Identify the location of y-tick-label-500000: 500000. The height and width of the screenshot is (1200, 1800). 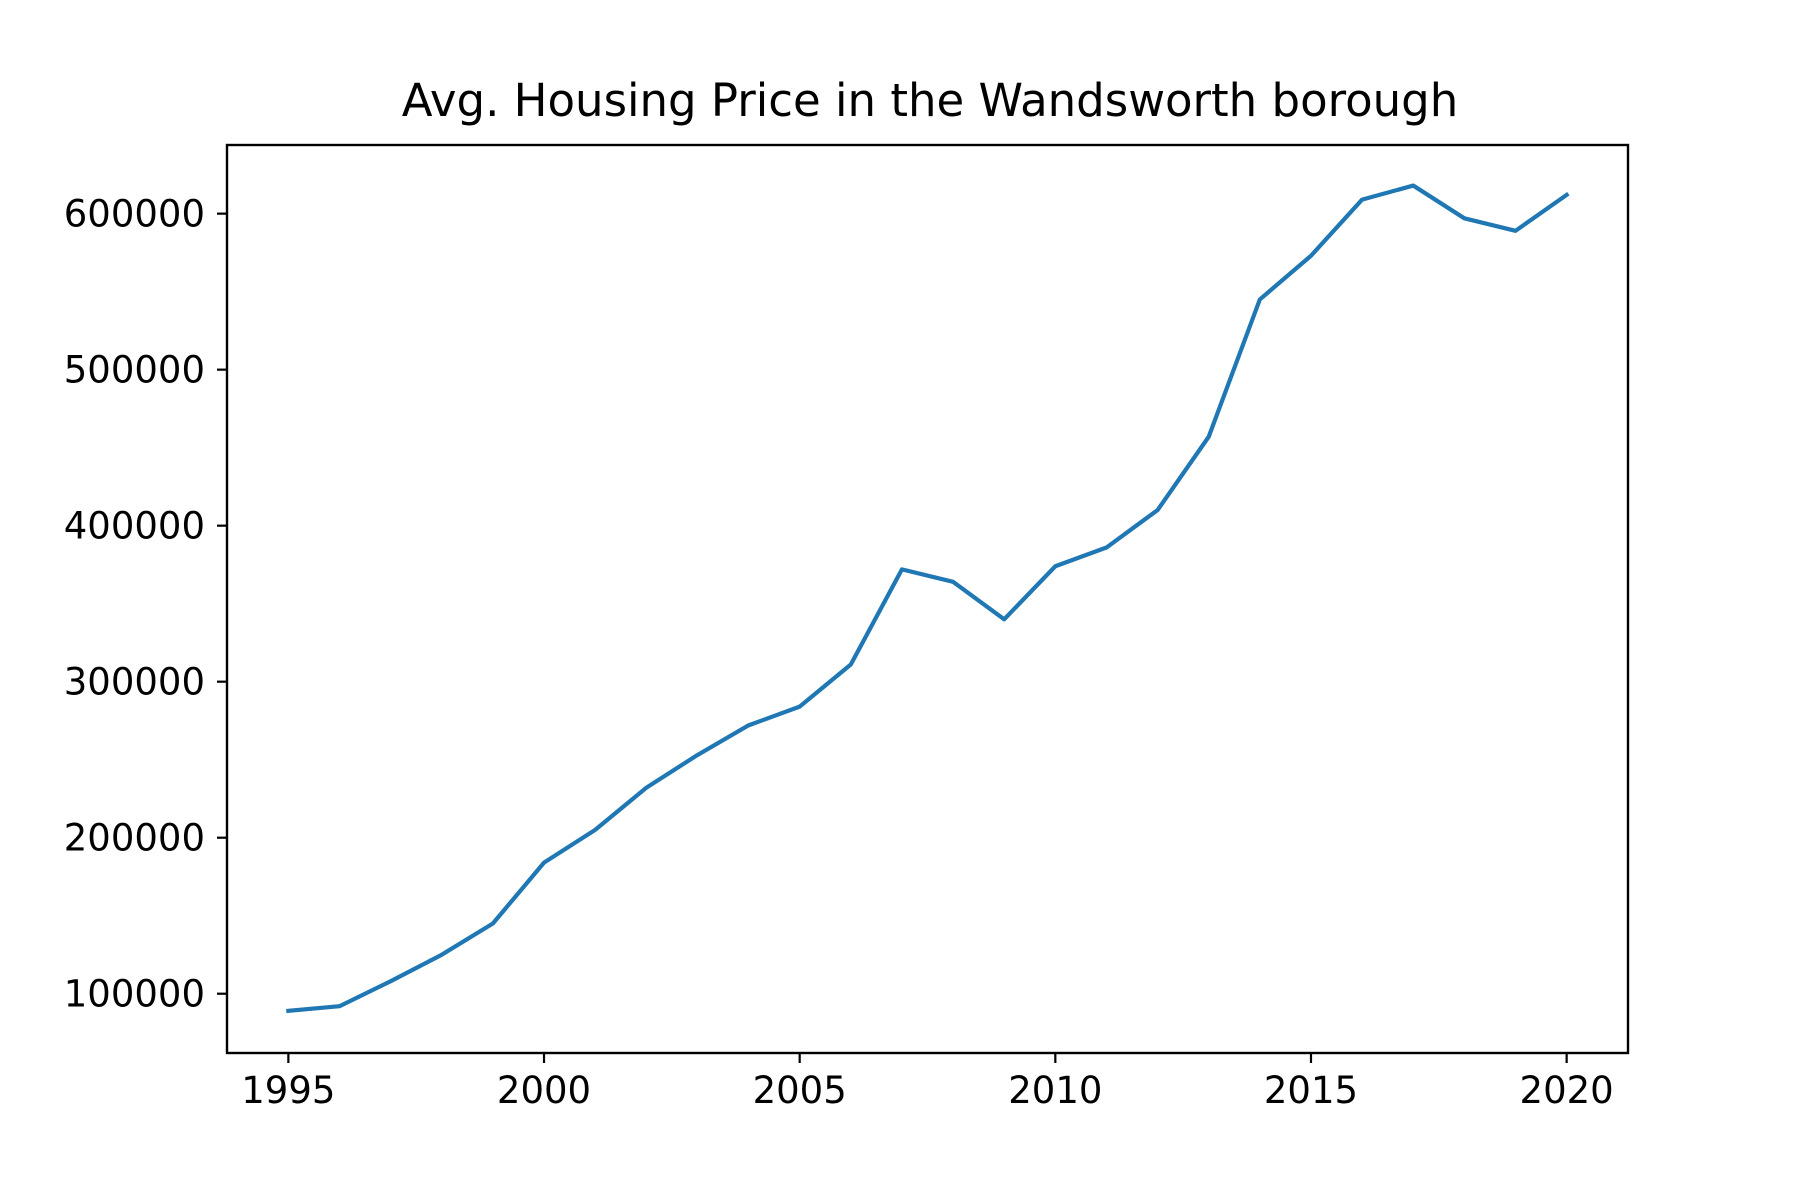
(134, 370).